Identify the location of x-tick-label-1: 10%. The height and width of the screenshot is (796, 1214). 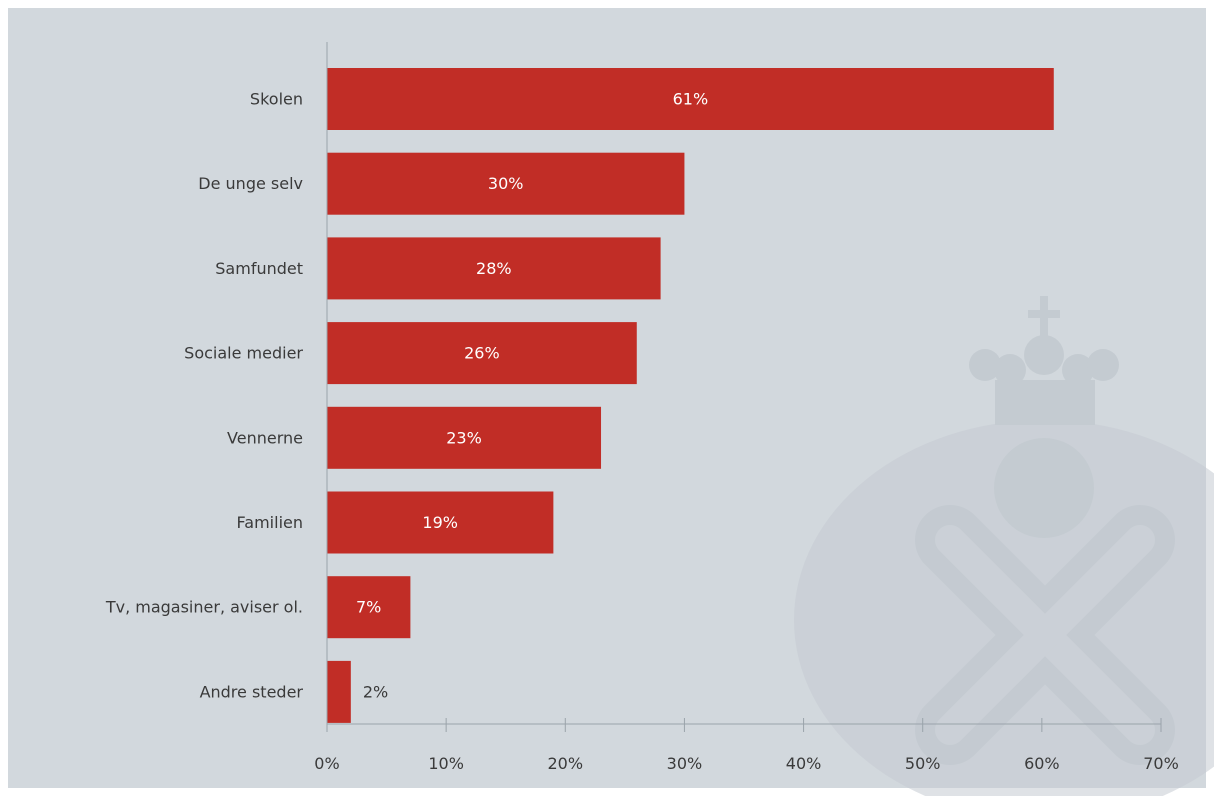
(446, 763).